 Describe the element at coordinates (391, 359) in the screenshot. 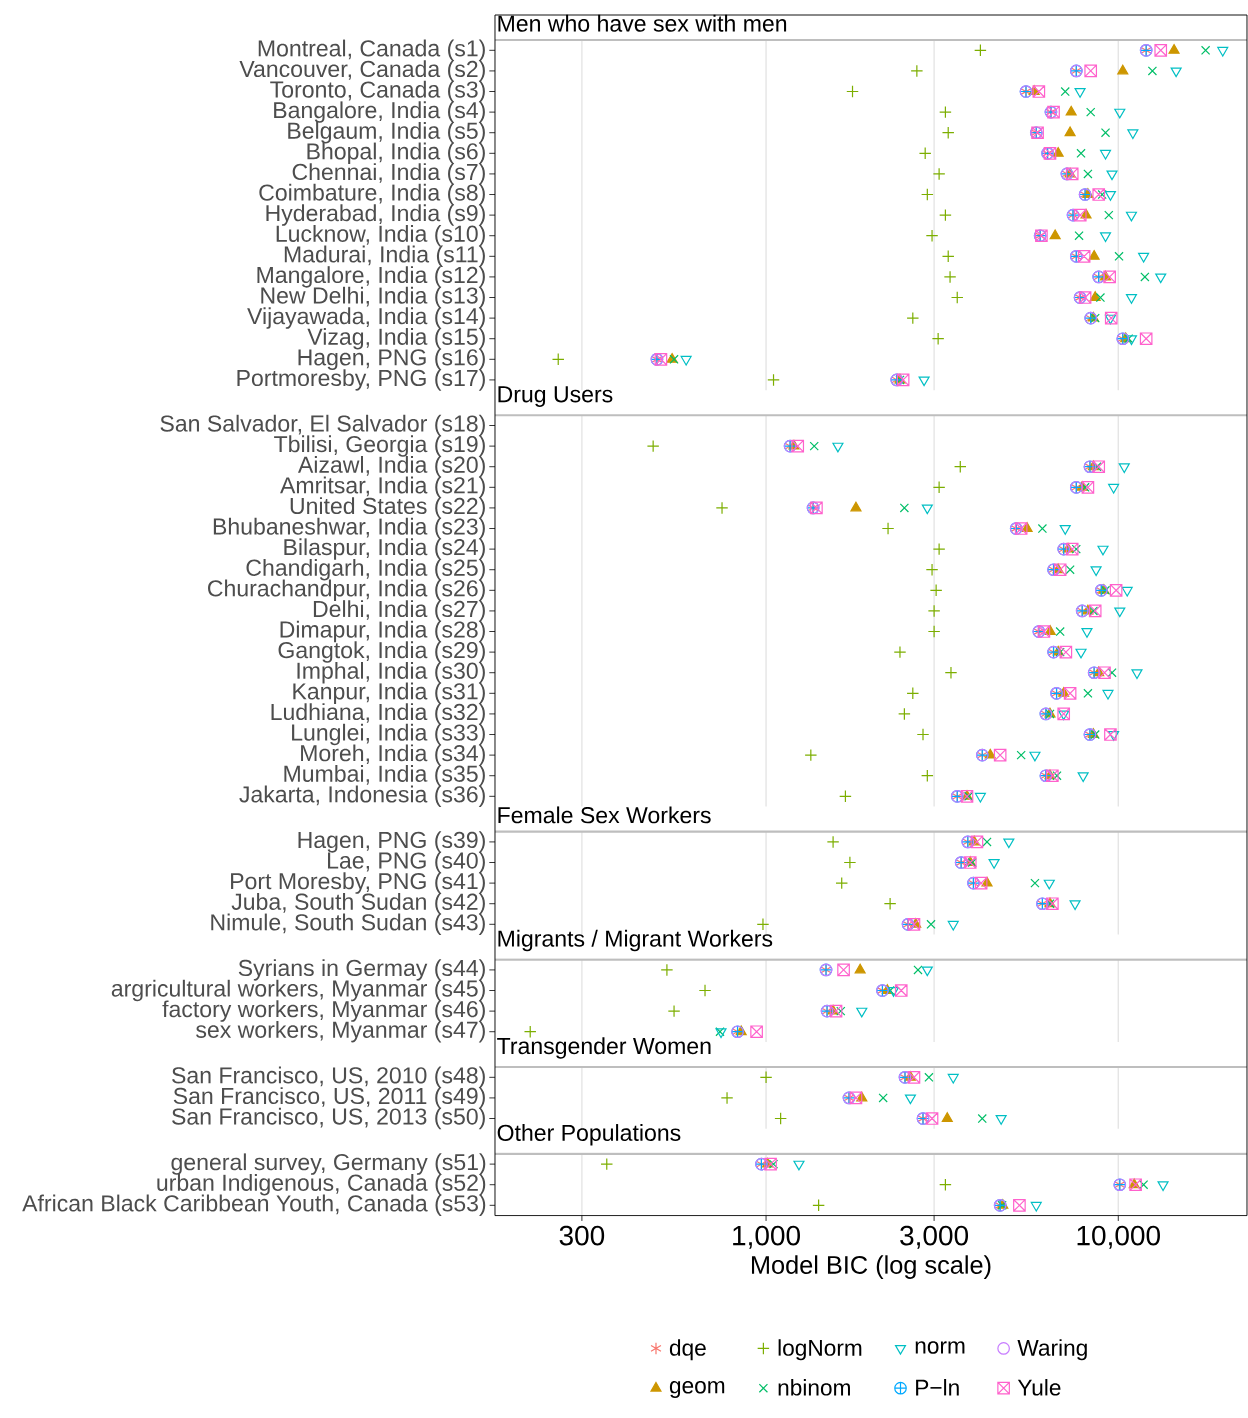

I see `y-tick-label: Hagen, PNG (s16)` at that location.